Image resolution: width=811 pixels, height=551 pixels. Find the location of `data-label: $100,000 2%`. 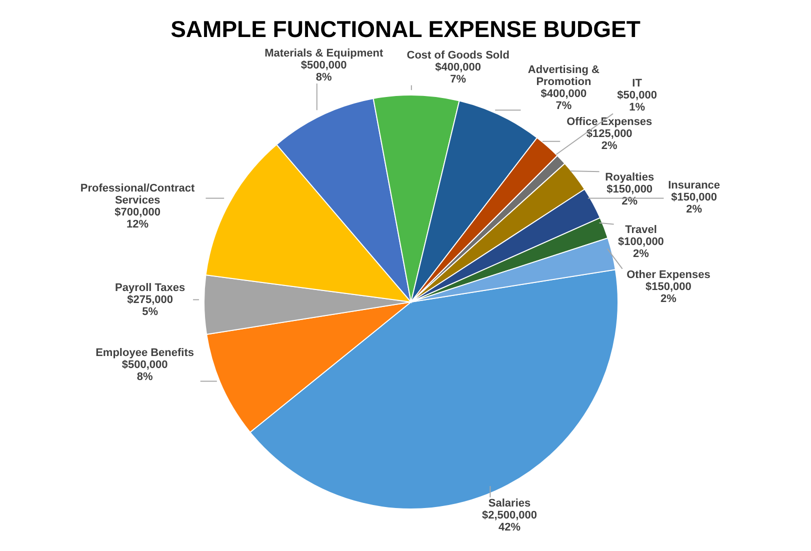

data-label: $100,000 2% is located at coordinates (641, 248).